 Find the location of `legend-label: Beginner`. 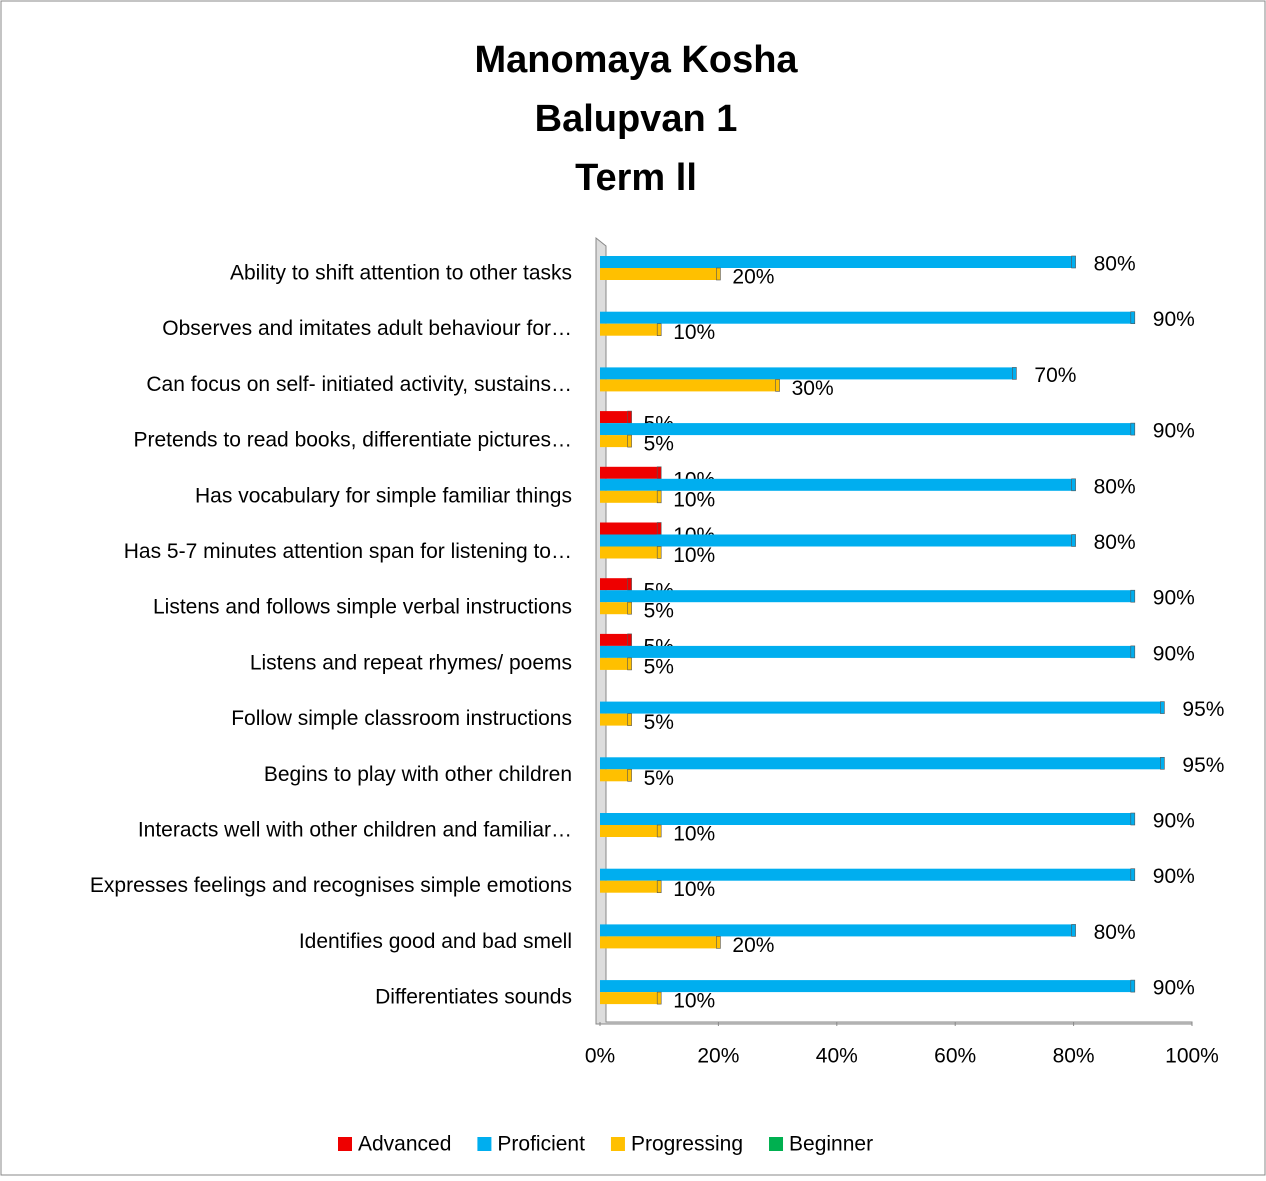

legend-label: Beginner is located at coordinates (831, 1144).